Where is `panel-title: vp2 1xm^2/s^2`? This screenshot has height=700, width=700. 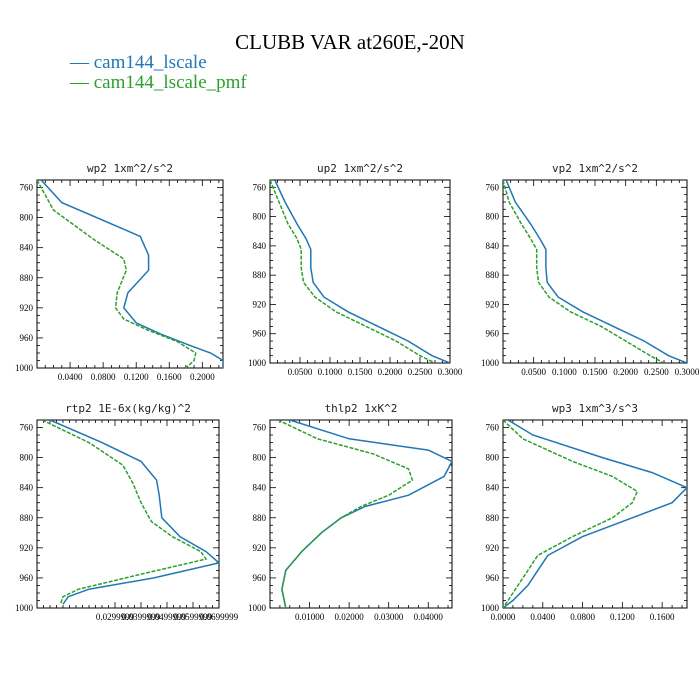
panel-title: vp2 1xm^2/s^2 is located at coordinates (595, 168).